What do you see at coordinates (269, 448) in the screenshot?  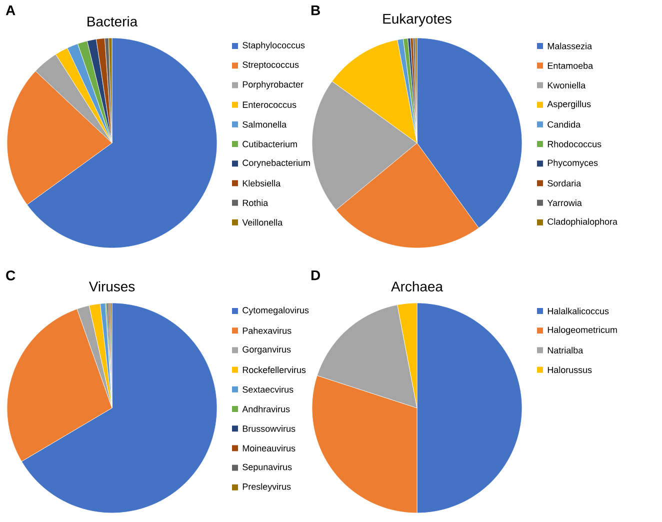 I see `legend-label: Moineauvirus` at bounding box center [269, 448].